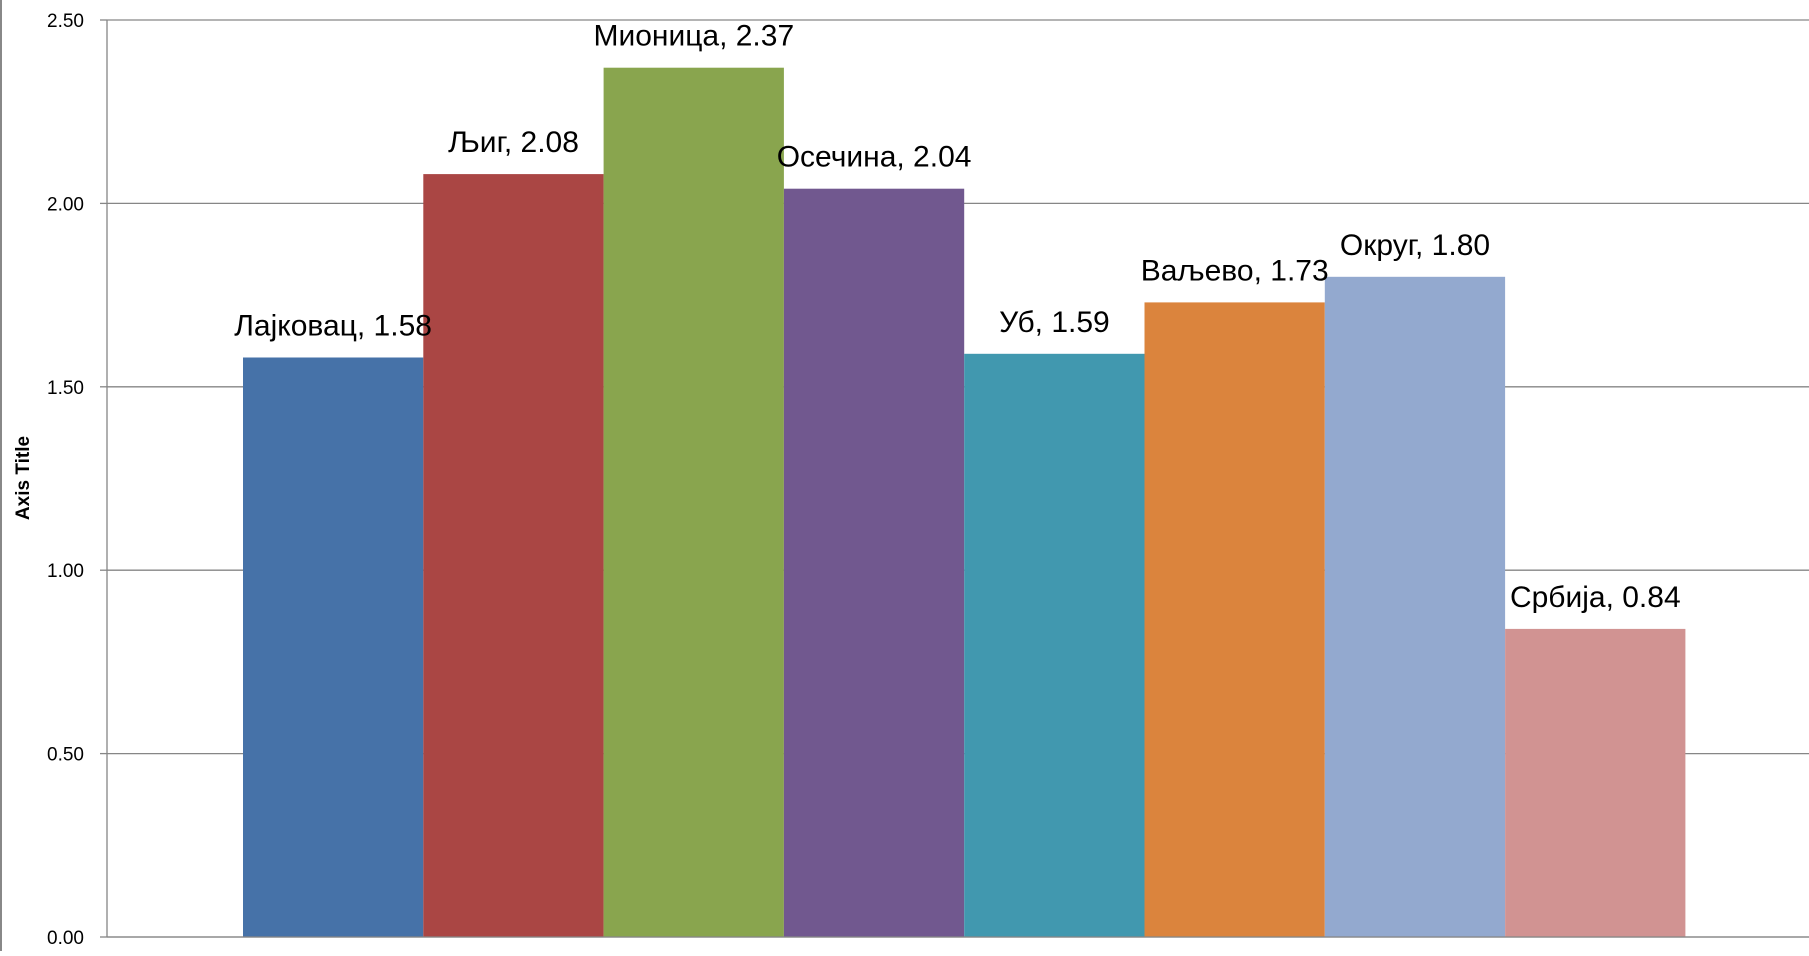 The height and width of the screenshot is (956, 1809). What do you see at coordinates (693, 36) in the screenshot?
I see `data-label-3: Мионица, 2.37` at bounding box center [693, 36].